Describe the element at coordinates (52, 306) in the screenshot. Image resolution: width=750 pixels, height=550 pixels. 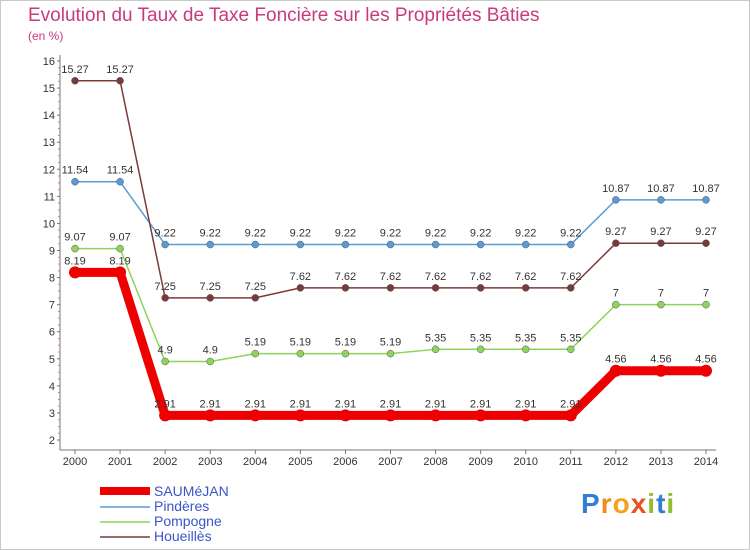
I see `y-tick-label: 7` at that location.